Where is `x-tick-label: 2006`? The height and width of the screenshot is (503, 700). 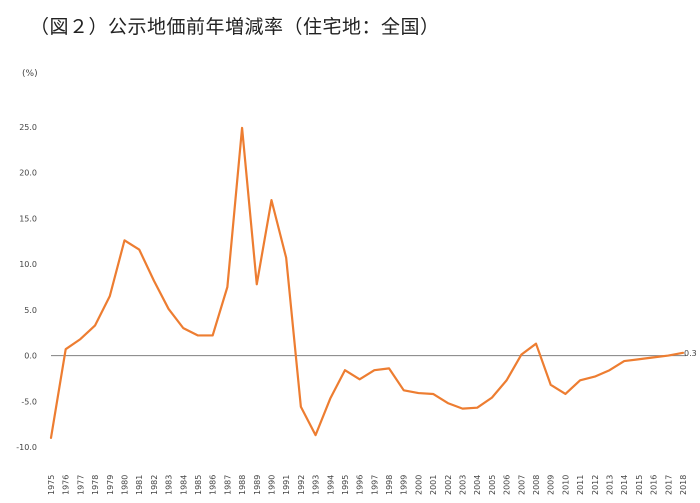 x-tick-label: 2006 is located at coordinates (507, 485).